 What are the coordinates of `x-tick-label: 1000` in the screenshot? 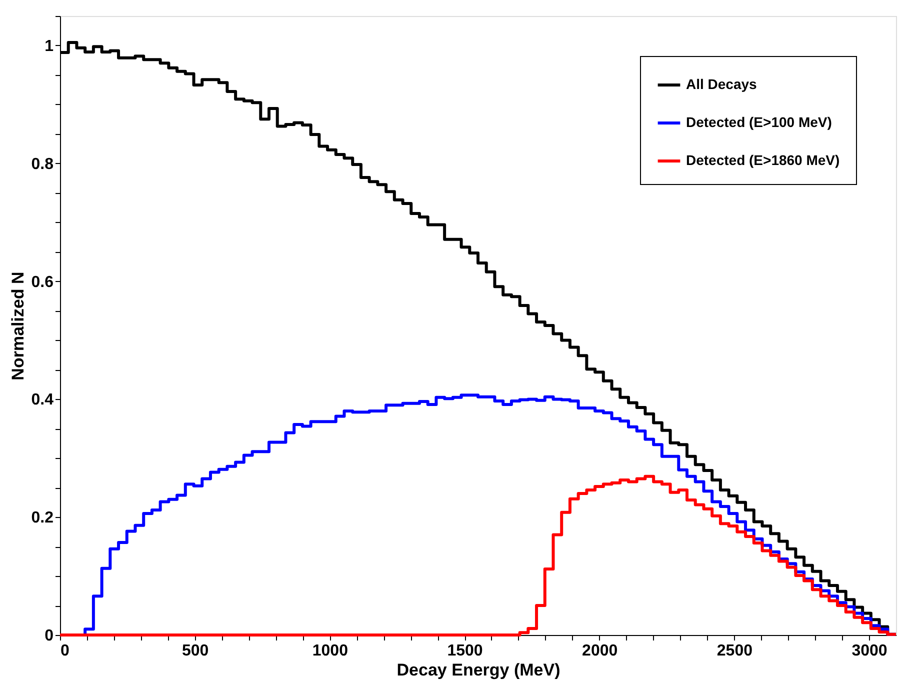 It's located at (330, 651).